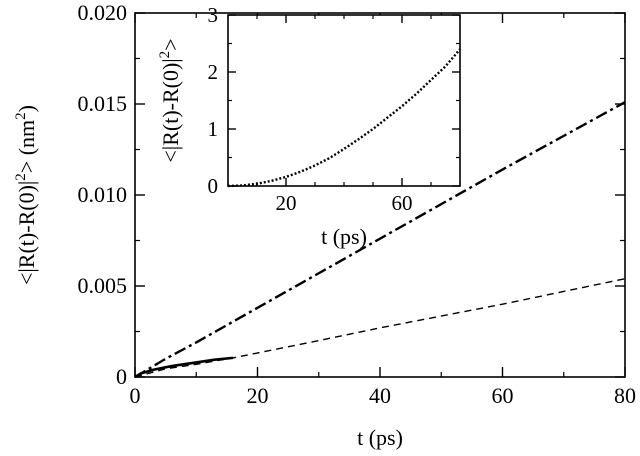 Image resolution: width=640 pixels, height=456 pixels. What do you see at coordinates (213, 129) in the screenshot?
I see `inset-y-tick-label: 1` at bounding box center [213, 129].